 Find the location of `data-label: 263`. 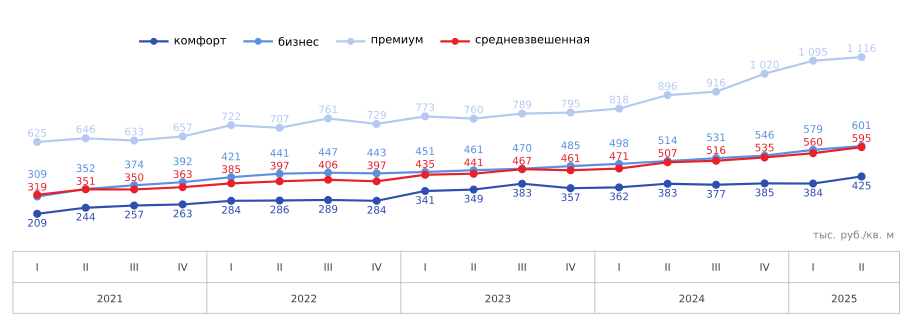

data-label: 263 is located at coordinates (183, 214).